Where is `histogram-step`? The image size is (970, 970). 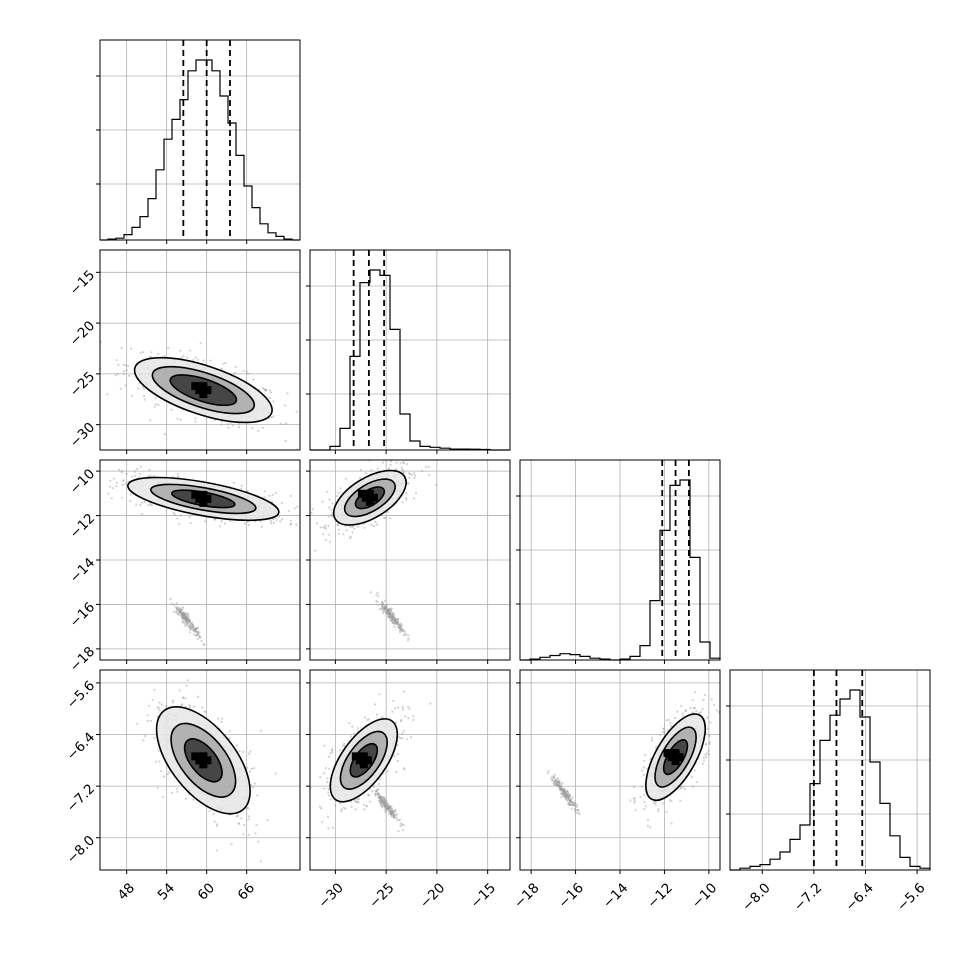 histogram-step is located at coordinates (200, 150).